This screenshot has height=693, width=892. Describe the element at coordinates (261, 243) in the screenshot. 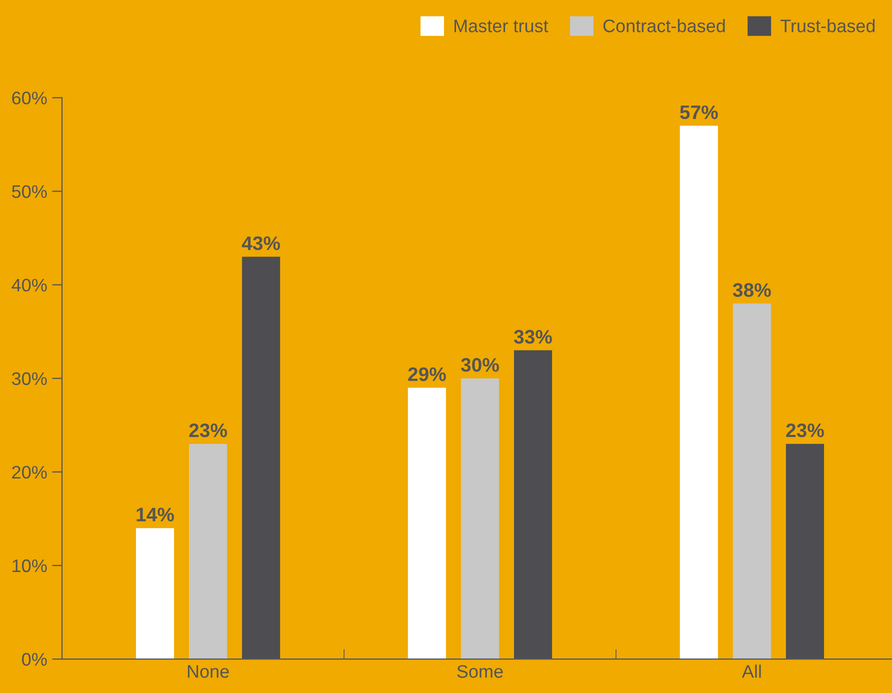

I see `data-label: 43%` at that location.